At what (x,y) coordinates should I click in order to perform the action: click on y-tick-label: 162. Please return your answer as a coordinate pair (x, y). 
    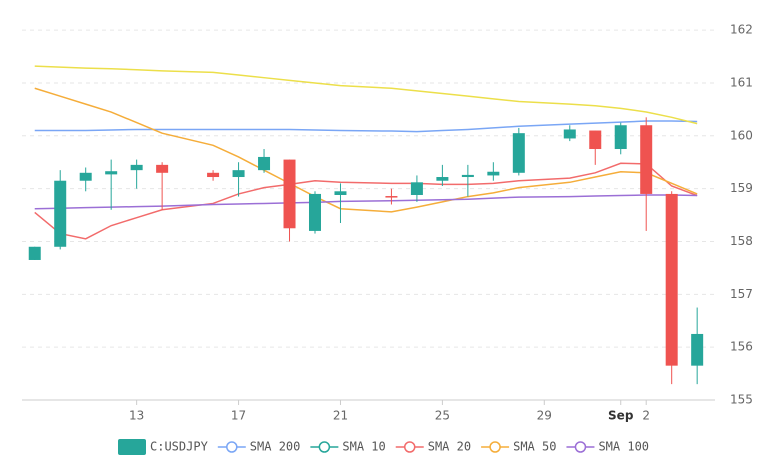
    Looking at the image, I should click on (741, 30).